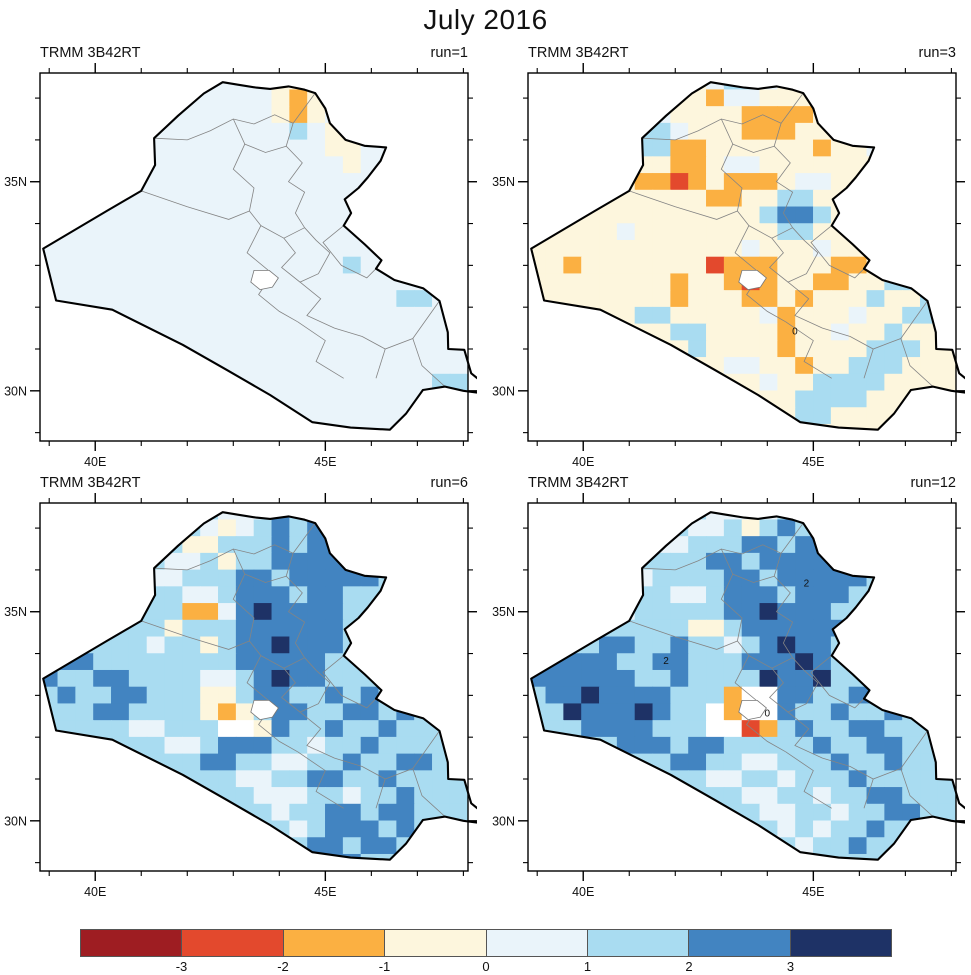 Image resolution: width=971 pixels, height=975 pixels. I want to click on colorbar-tick-label: -2, so click(283, 966).